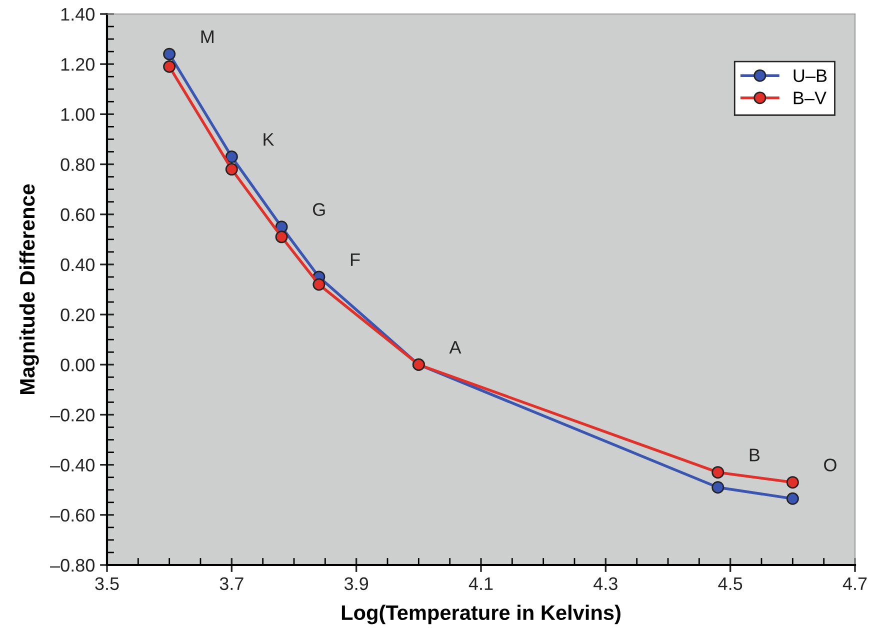  I want to click on annotation: O, so click(830, 465).